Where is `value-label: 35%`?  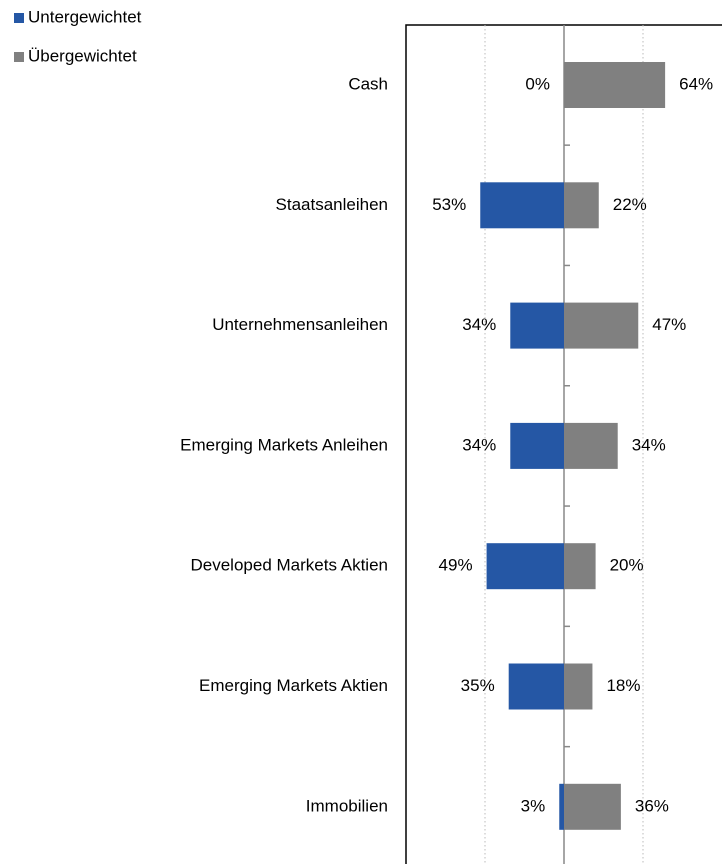 value-label: 35% is located at coordinates (478, 685).